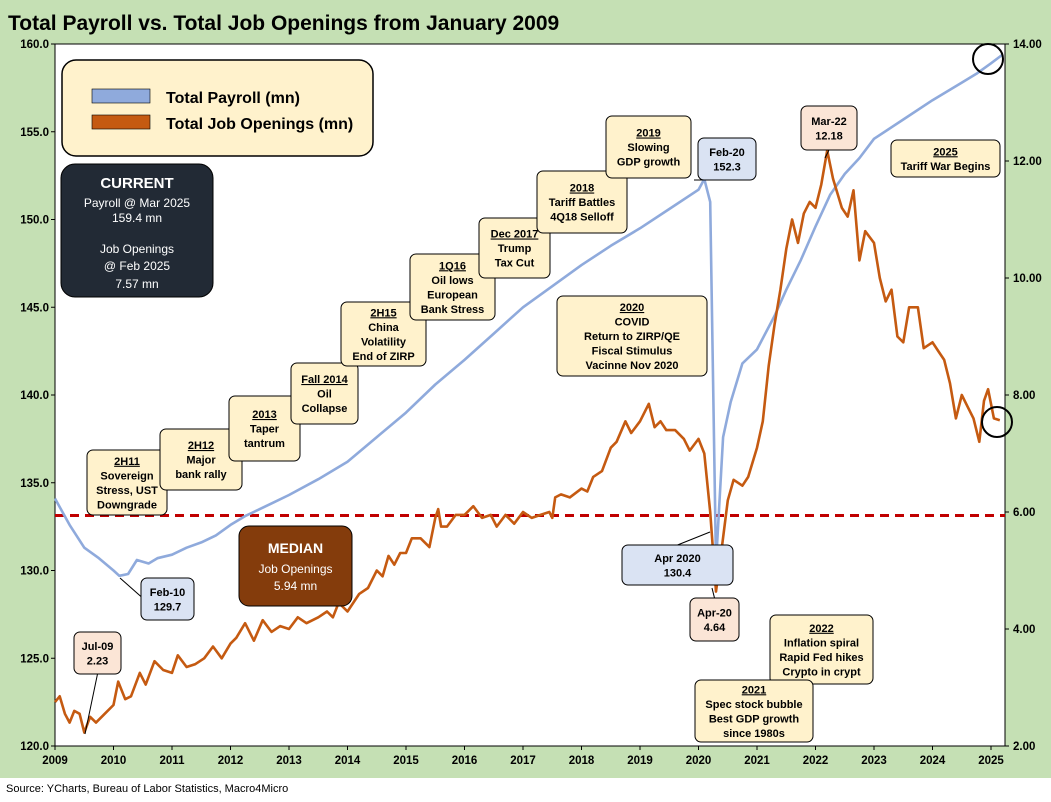 Image resolution: width=1051 pixels, height=802 pixels. I want to click on annotation-line: Apr 2020, so click(677, 559).